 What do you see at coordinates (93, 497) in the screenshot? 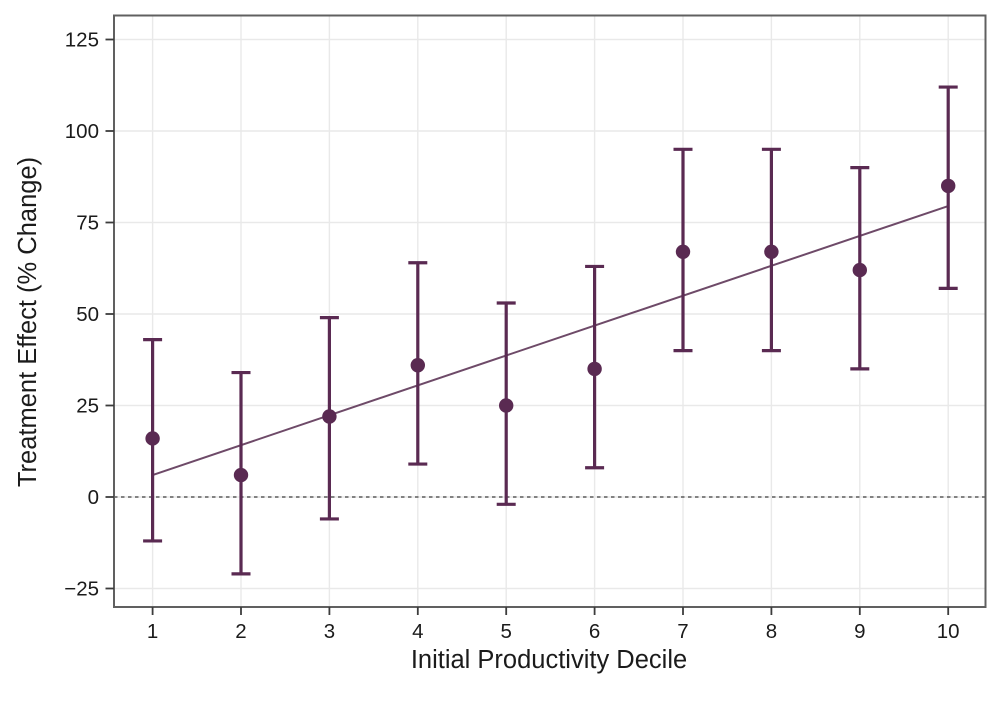
I see `y-tick-label: 0` at bounding box center [93, 497].